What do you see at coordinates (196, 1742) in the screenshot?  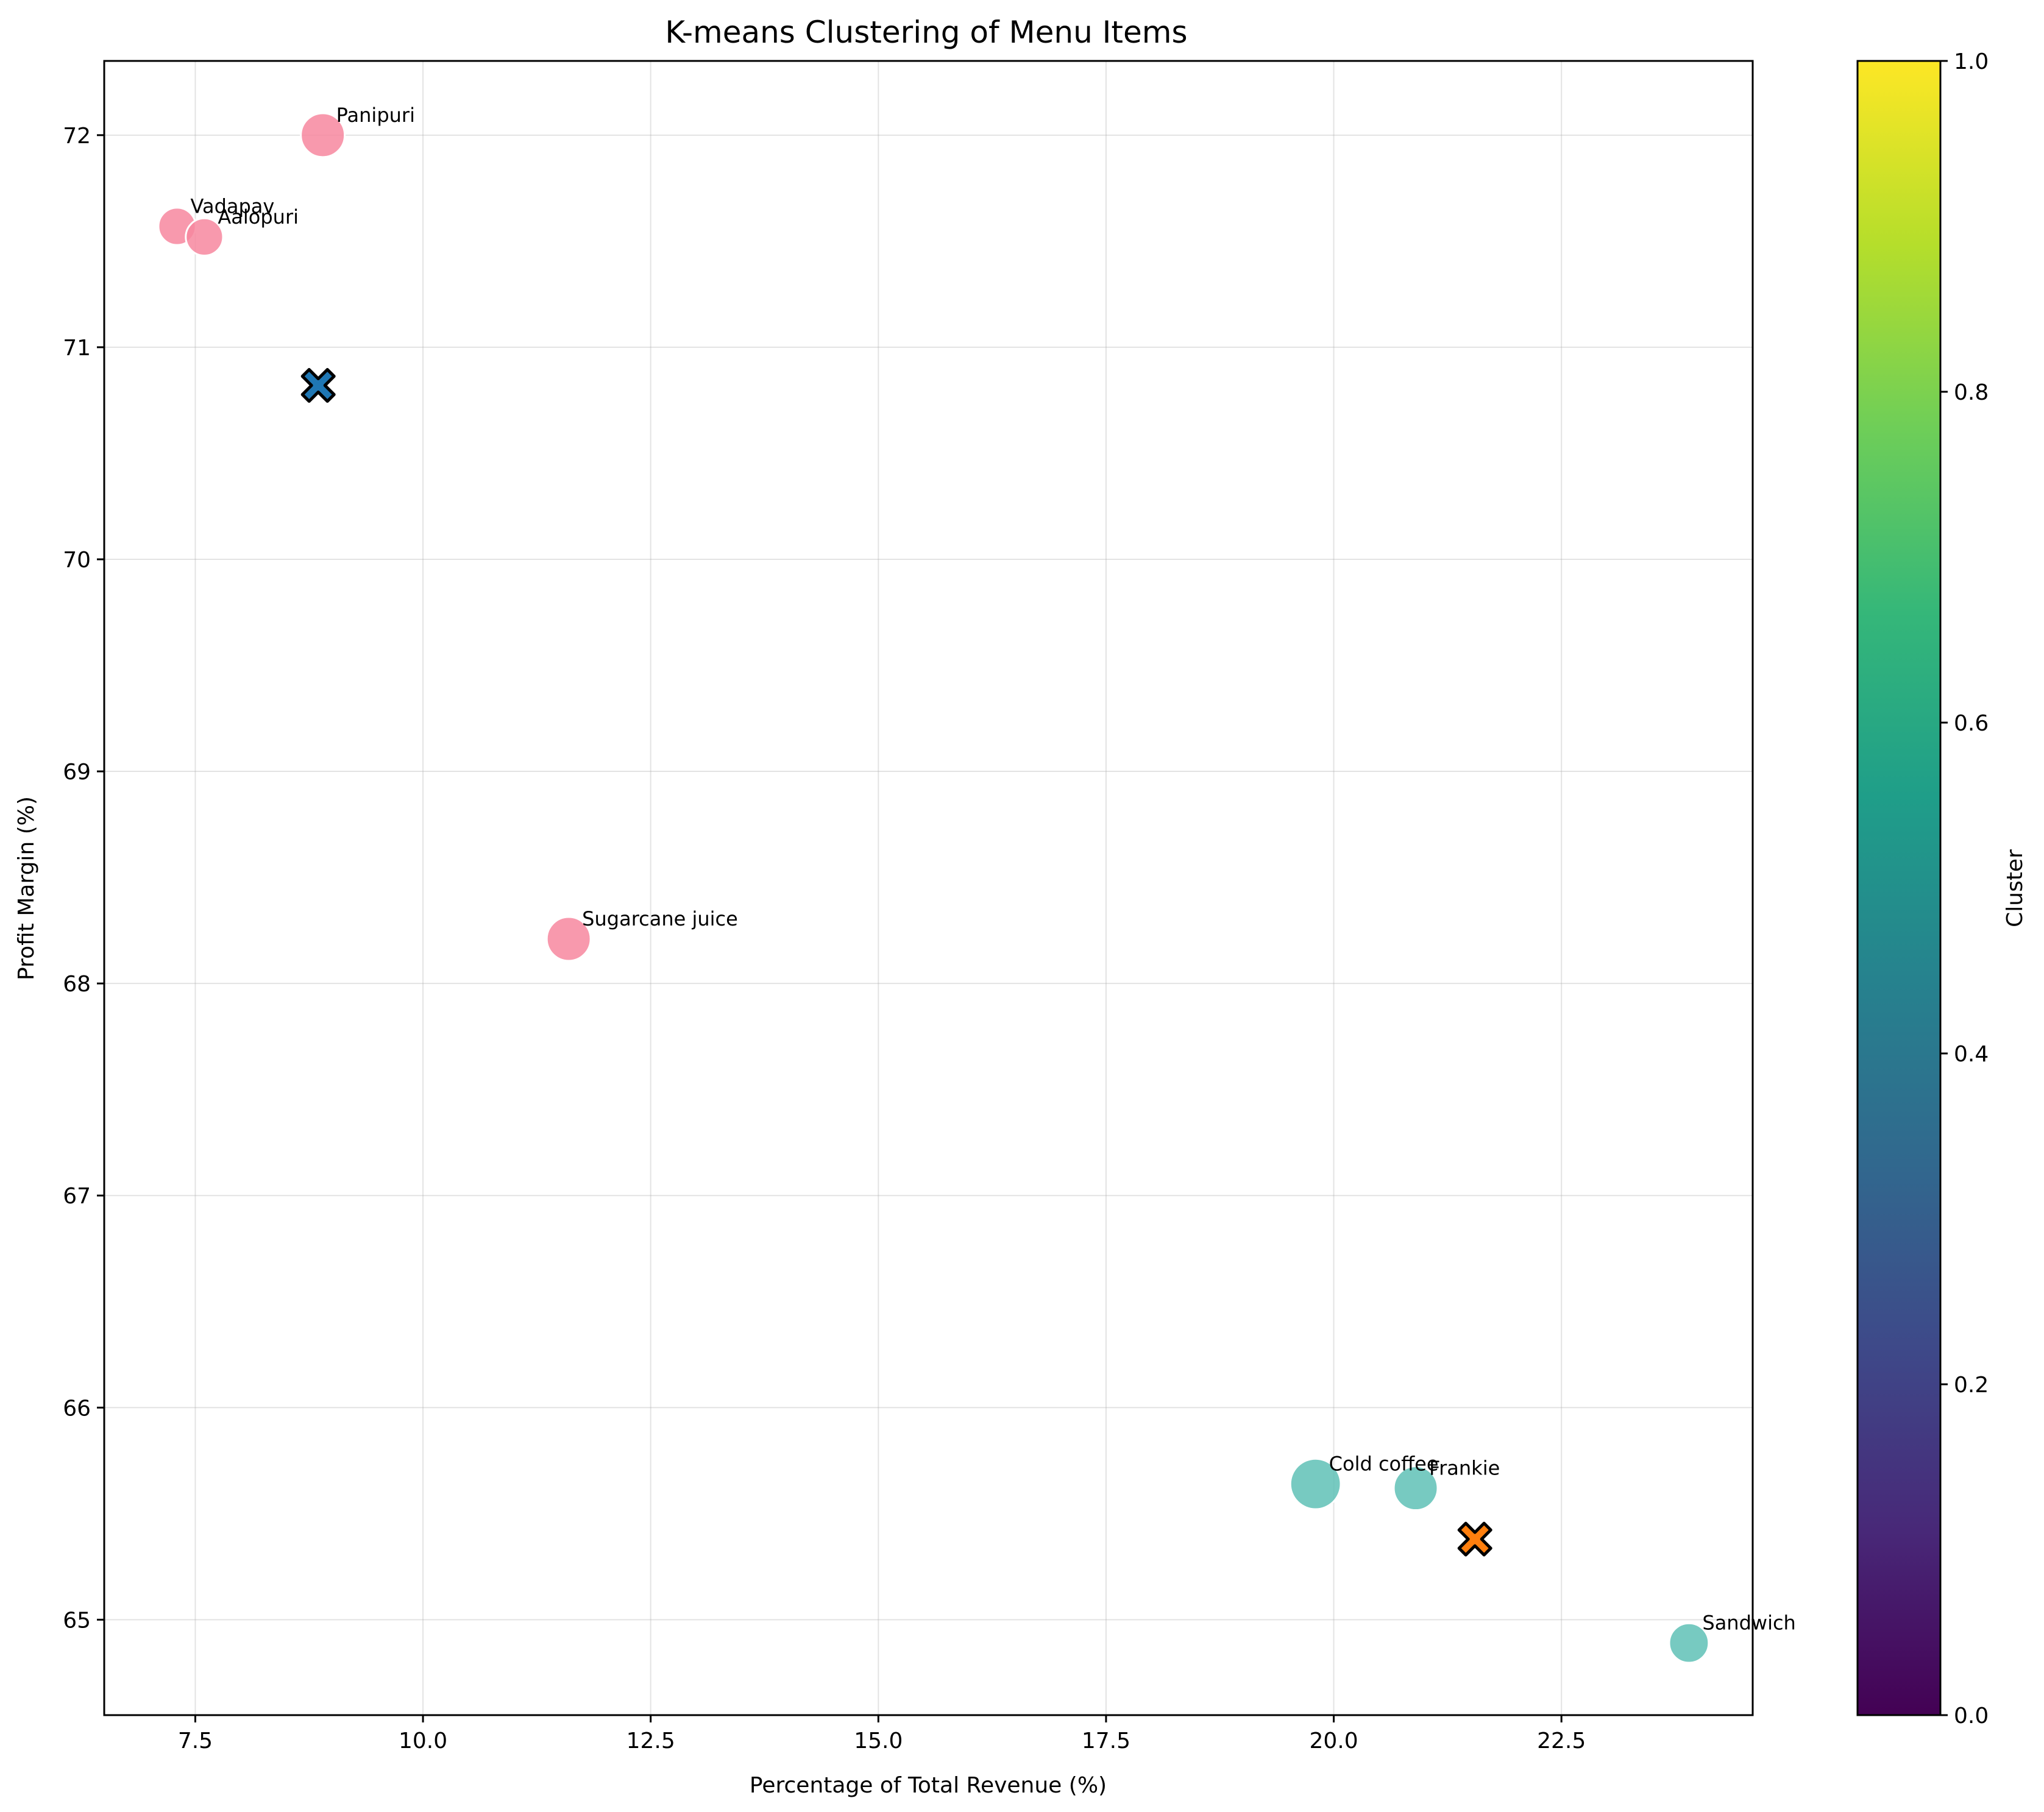 I see `x-tick-label: 7.5` at bounding box center [196, 1742].